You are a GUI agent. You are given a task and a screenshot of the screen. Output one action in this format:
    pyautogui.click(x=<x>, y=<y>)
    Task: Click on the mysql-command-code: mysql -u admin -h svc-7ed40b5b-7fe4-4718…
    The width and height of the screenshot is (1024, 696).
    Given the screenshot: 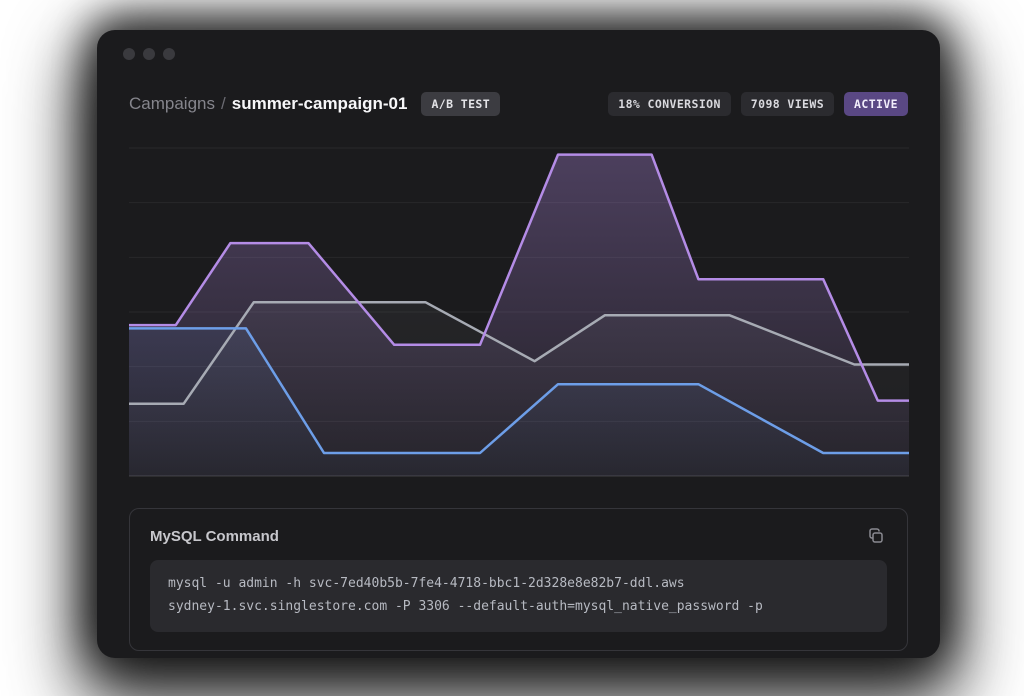 What is the action you would take?
    pyautogui.click(x=518, y=596)
    